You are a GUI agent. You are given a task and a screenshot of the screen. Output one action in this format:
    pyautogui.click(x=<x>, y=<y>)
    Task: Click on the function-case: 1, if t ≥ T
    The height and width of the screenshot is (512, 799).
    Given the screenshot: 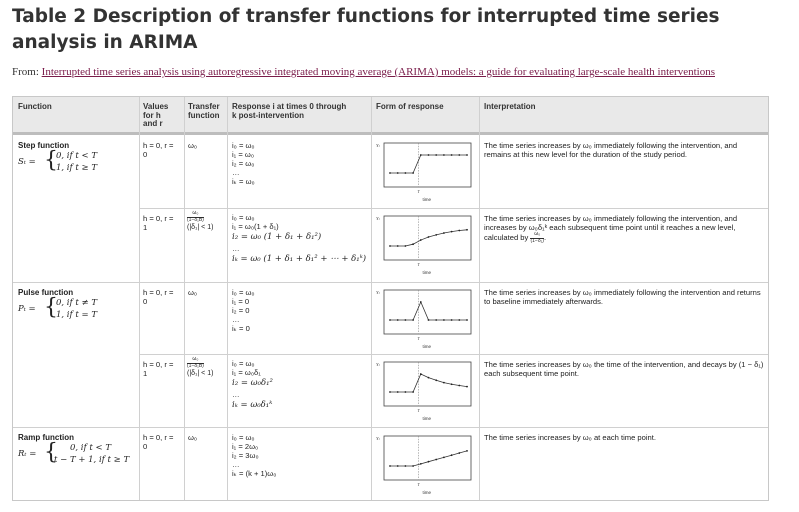 What is the action you would take?
    pyautogui.click(x=76, y=168)
    